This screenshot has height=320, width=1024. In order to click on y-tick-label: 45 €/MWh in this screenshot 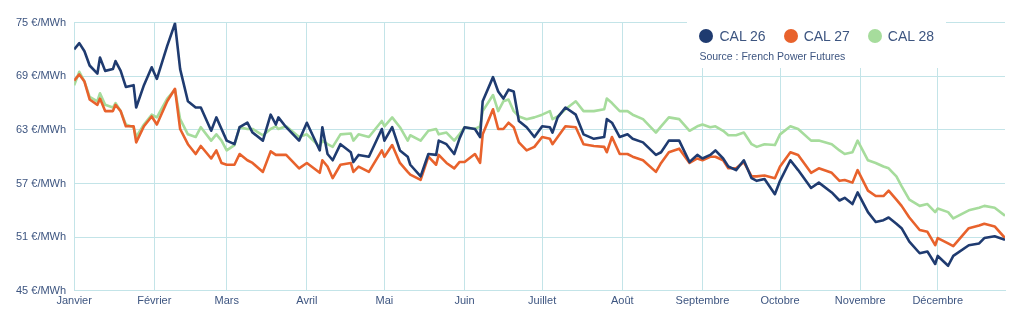, I will do `click(41, 289)`.